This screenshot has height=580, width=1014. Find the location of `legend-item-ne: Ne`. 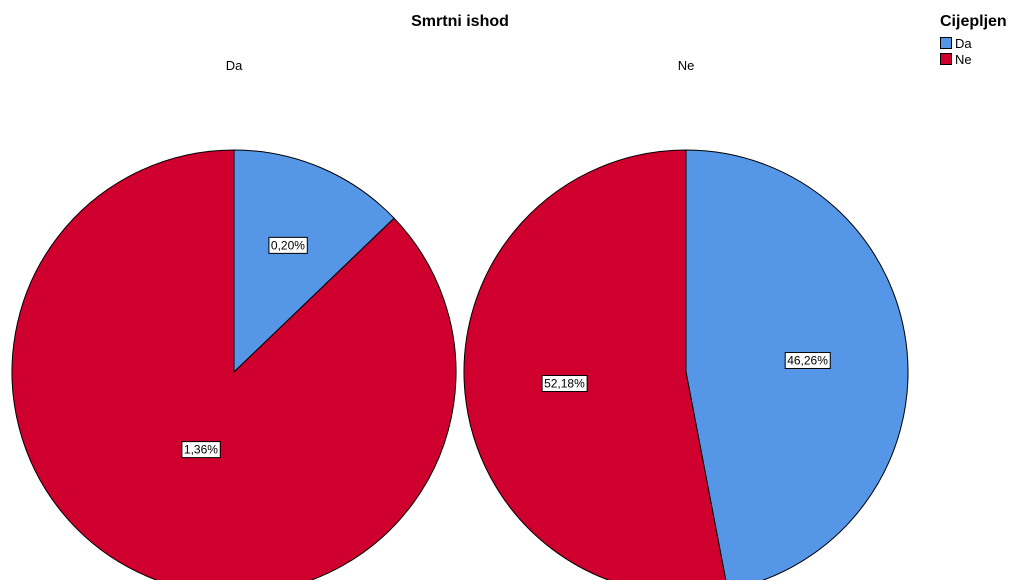

legend-item-ne: Ne is located at coordinates (973, 59).